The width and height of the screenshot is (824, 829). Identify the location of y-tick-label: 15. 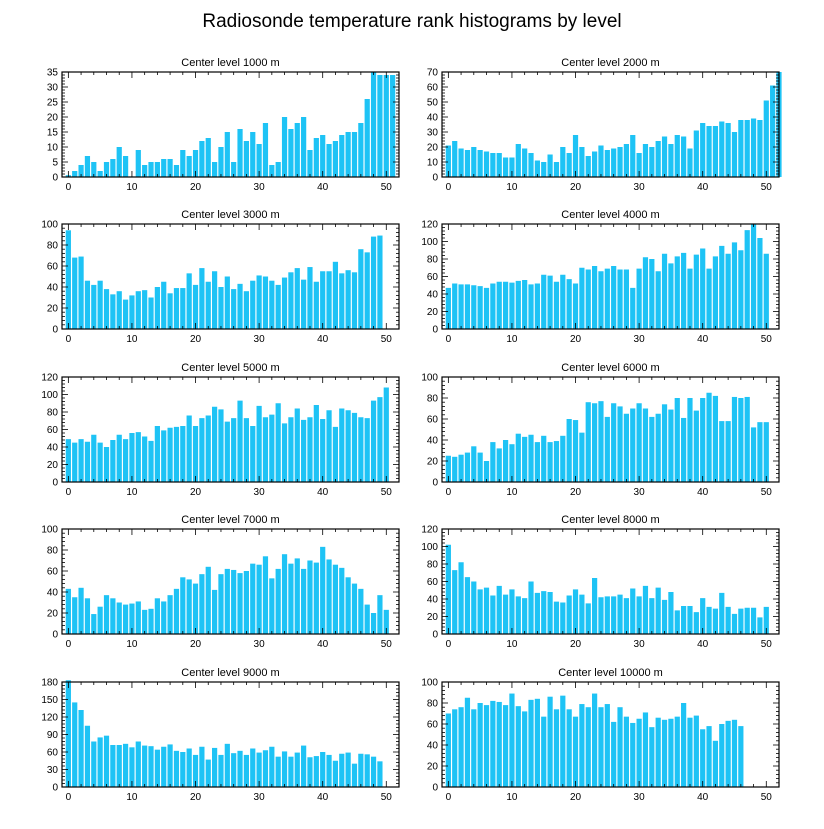
(53, 133).